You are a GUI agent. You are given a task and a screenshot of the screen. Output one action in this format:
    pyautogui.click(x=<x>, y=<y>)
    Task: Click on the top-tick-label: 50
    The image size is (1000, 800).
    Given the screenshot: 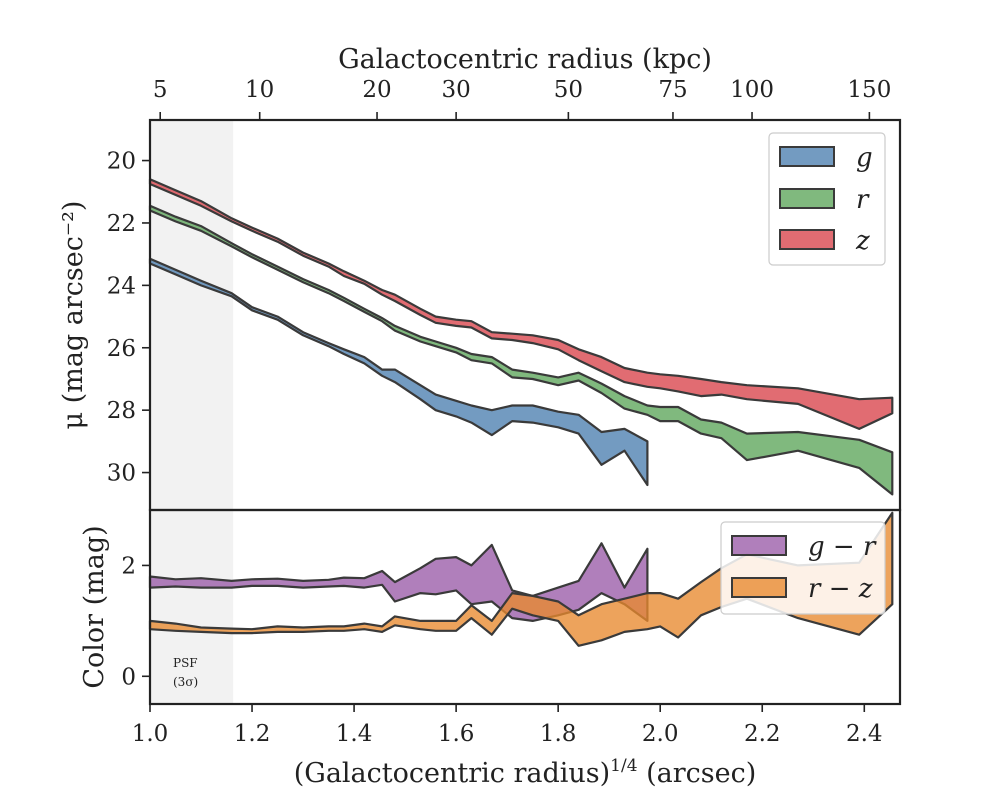 What is the action you would take?
    pyautogui.click(x=568, y=90)
    